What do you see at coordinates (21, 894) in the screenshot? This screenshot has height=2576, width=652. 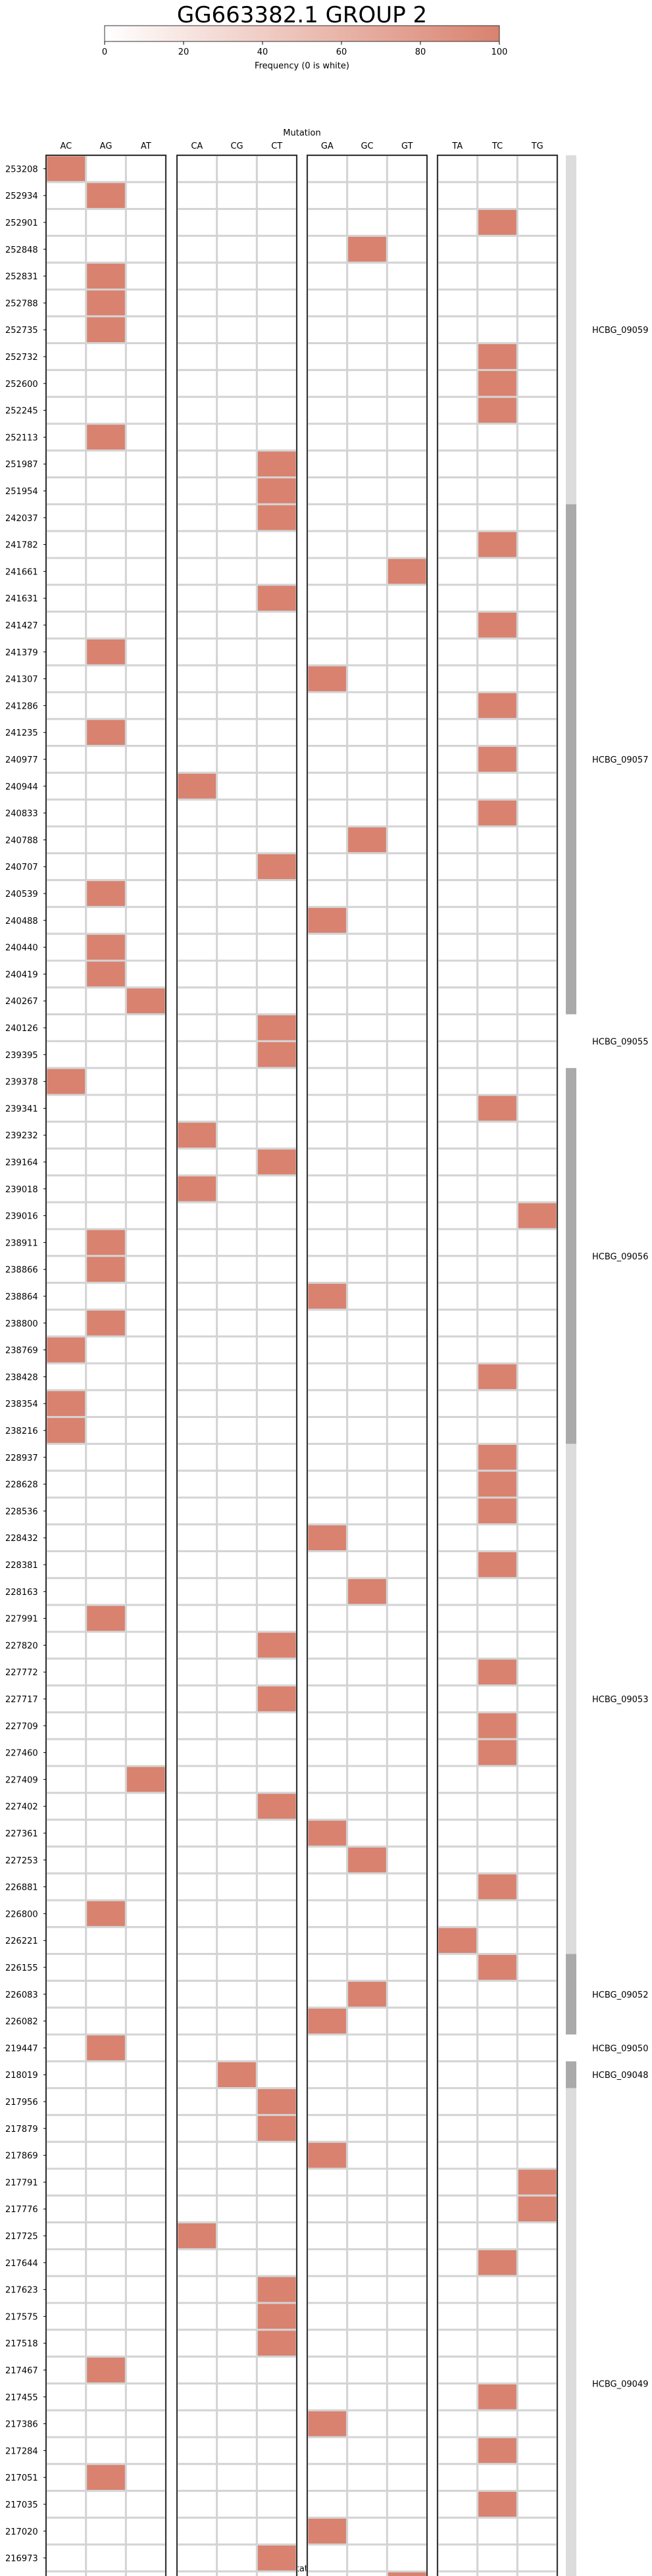 I see `row-label: 240539` at bounding box center [21, 894].